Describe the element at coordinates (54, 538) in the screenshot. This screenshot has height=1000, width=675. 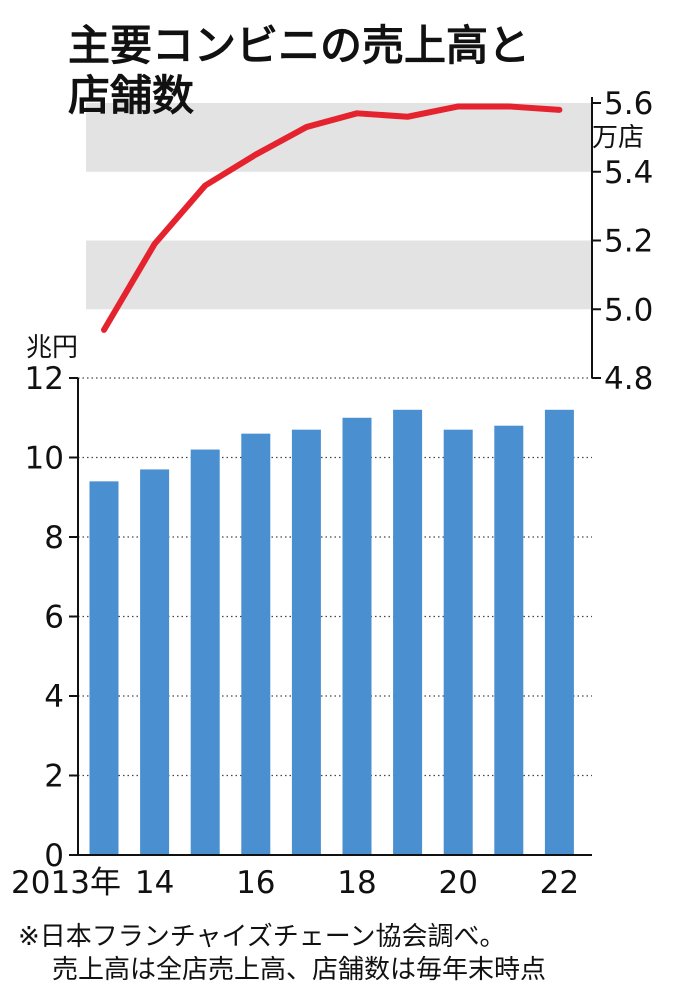
I see `bar-tick-label: 8` at that location.